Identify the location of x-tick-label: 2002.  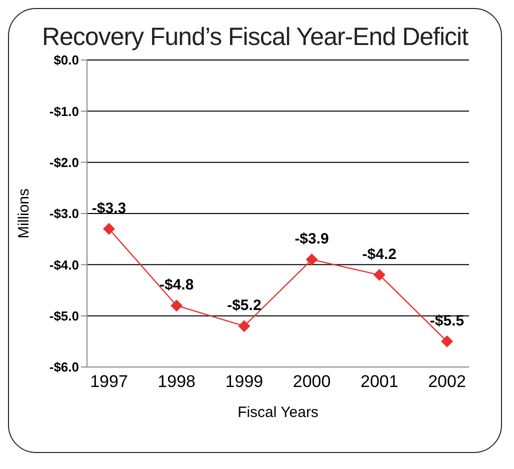
(447, 382).